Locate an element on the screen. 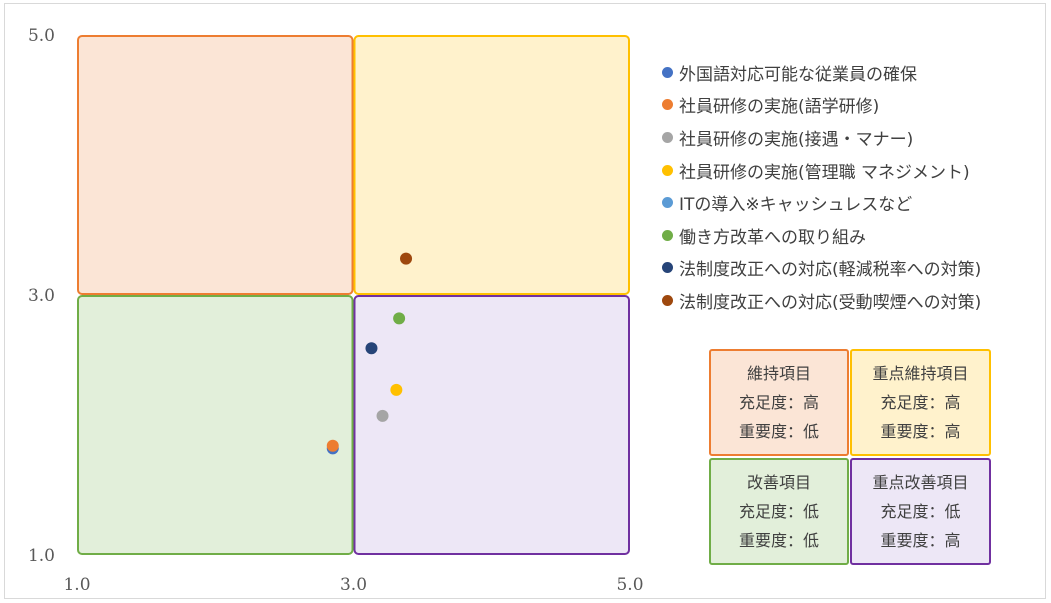 This screenshot has width=1051, height=603. key-box-improve: 改善項目 充足度：低 重要度：低 is located at coordinates (779, 511).